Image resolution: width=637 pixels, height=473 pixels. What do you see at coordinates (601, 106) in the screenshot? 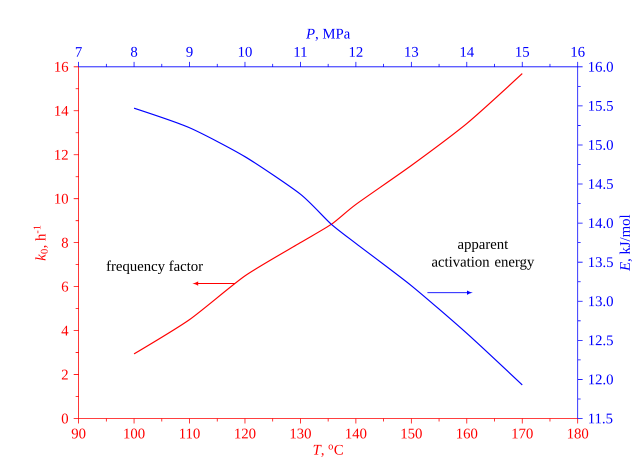
I see `y2-tick-label: 15.5` at bounding box center [601, 106].